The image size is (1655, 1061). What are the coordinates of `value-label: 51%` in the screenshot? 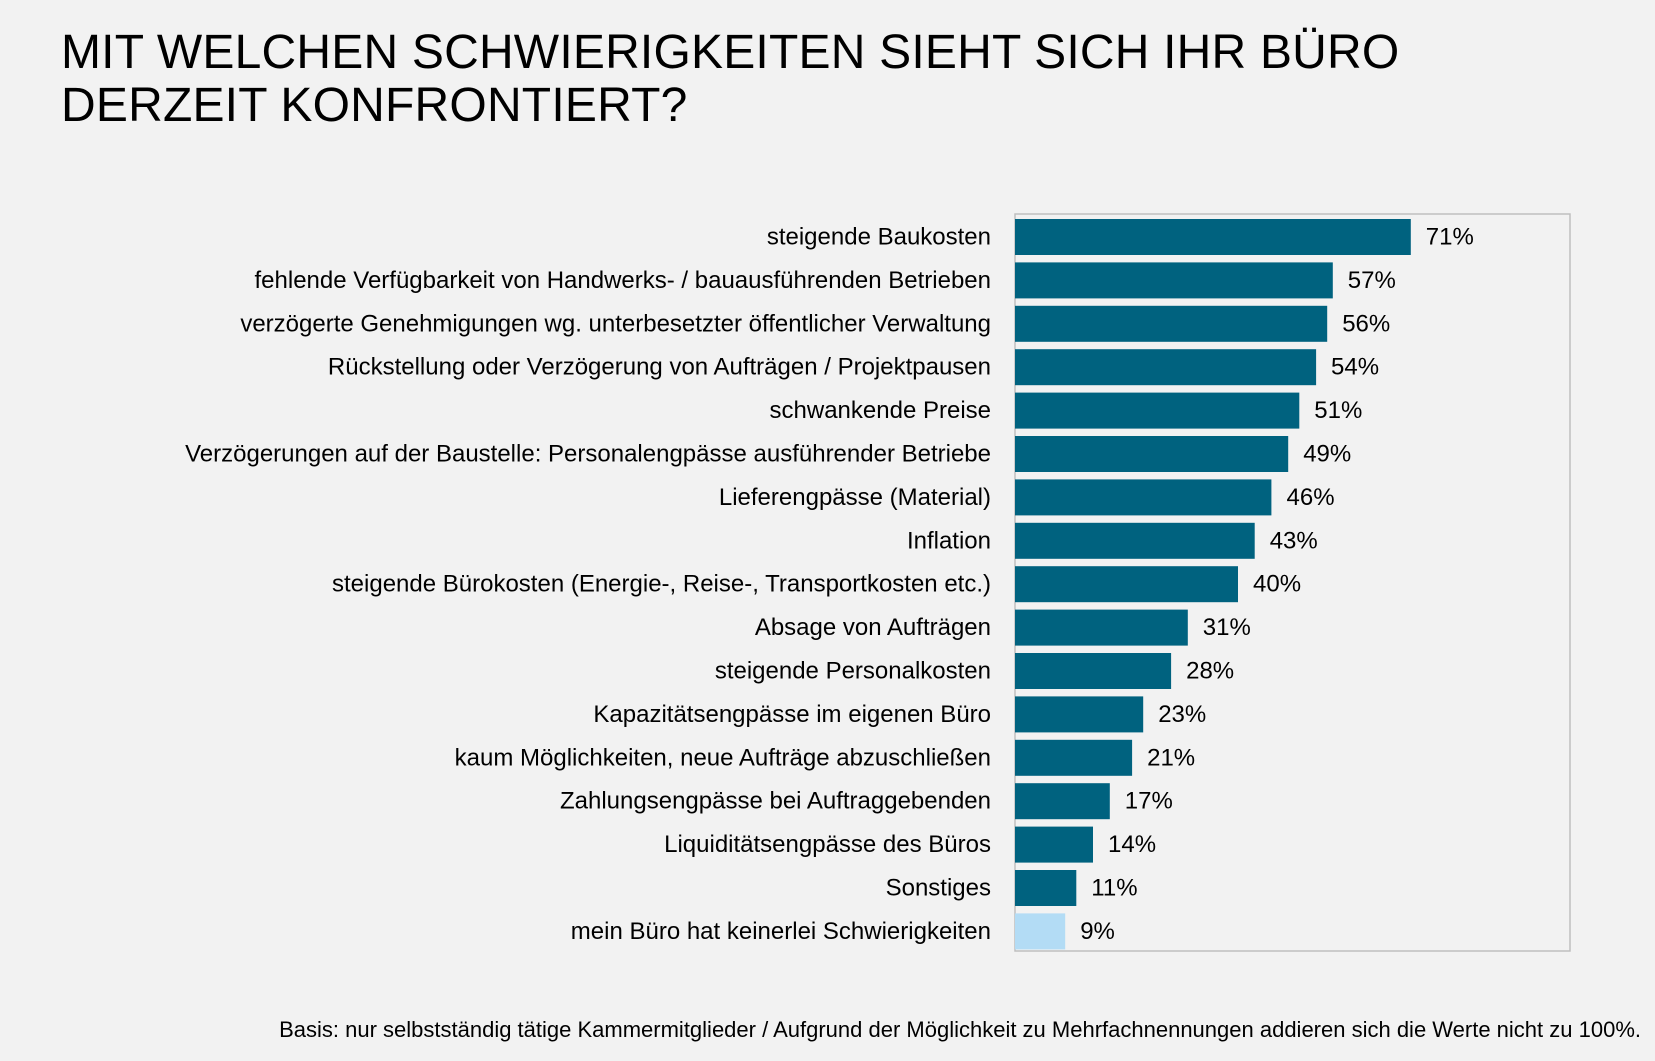 It's located at (1338, 410).